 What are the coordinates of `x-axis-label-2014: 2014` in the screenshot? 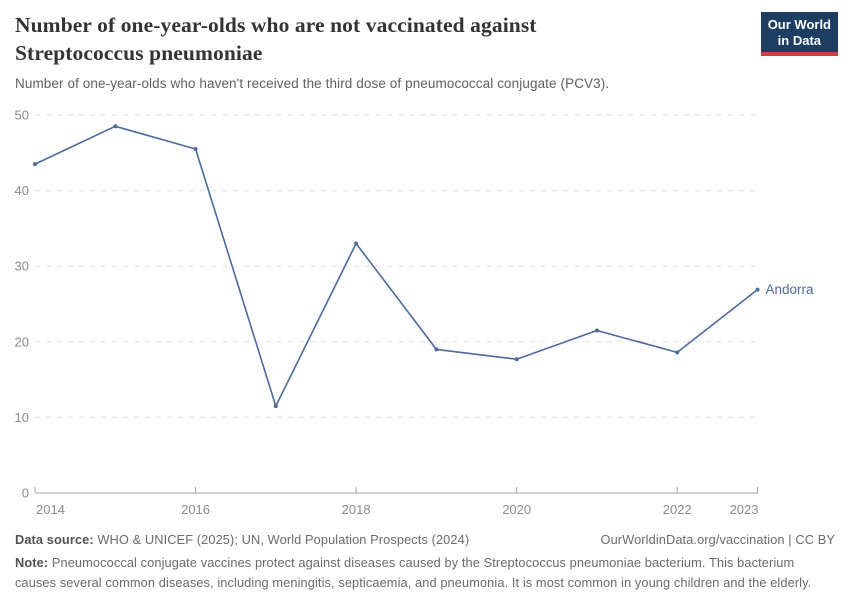 It's located at (50, 509).